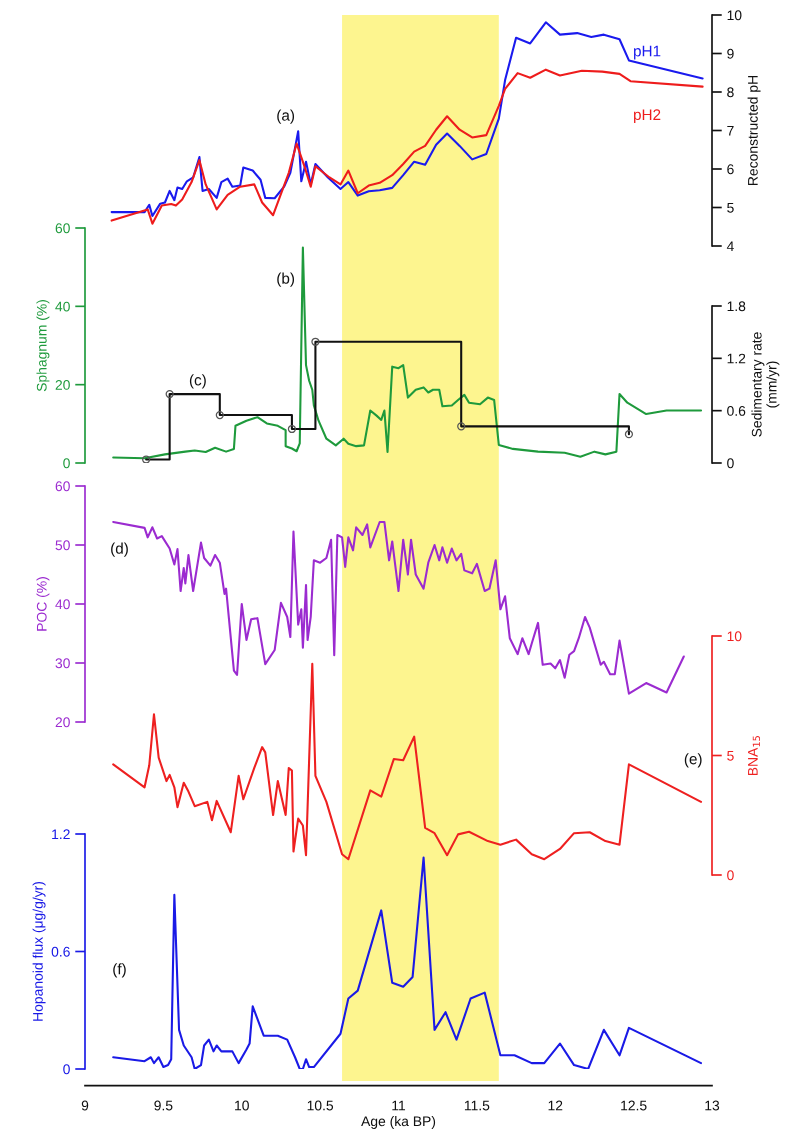  Describe the element at coordinates (730, 53) in the screenshot. I see `y2-tick-label: 9` at that location.